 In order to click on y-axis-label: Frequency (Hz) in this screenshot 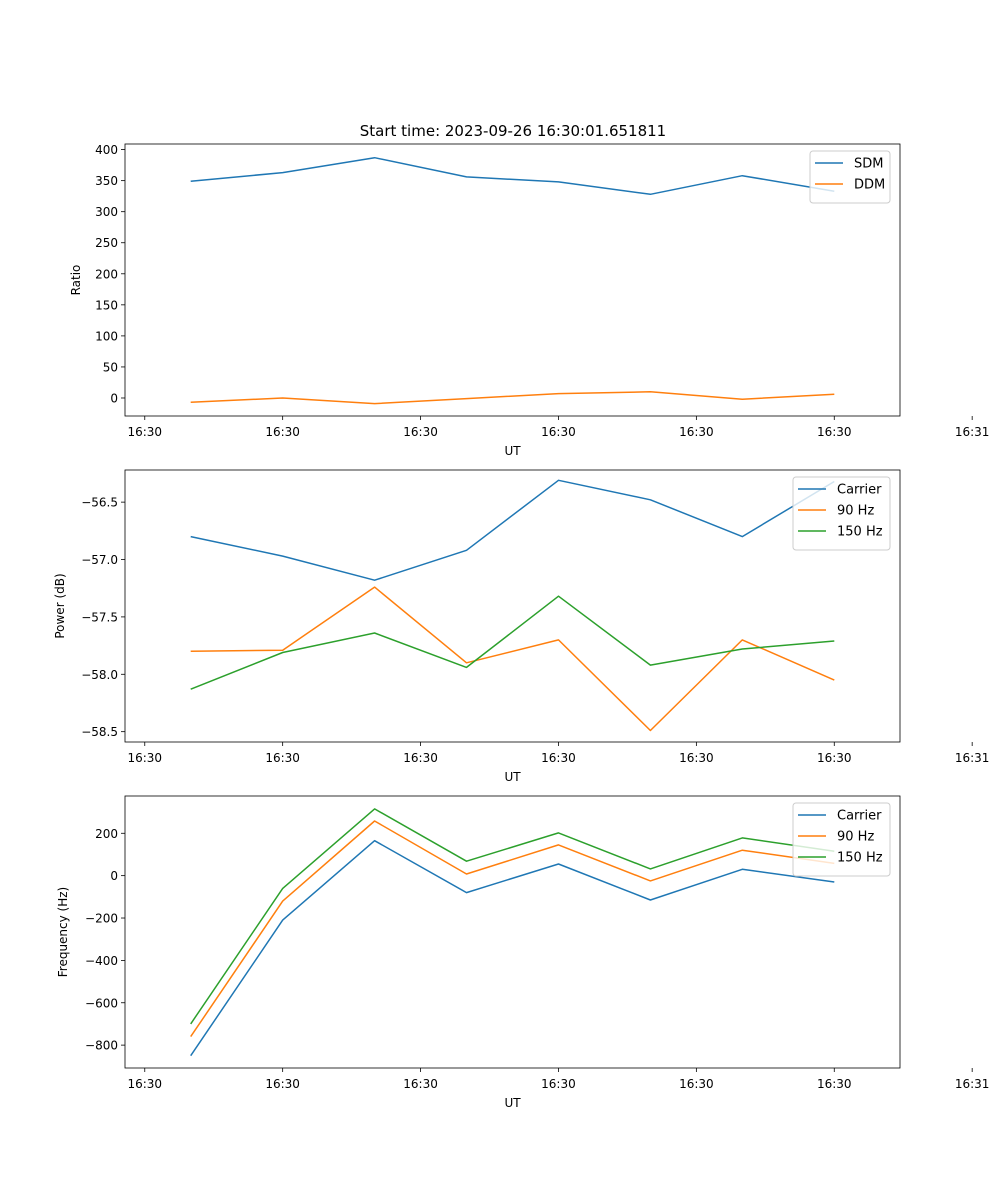, I will do `click(63, 932)`.